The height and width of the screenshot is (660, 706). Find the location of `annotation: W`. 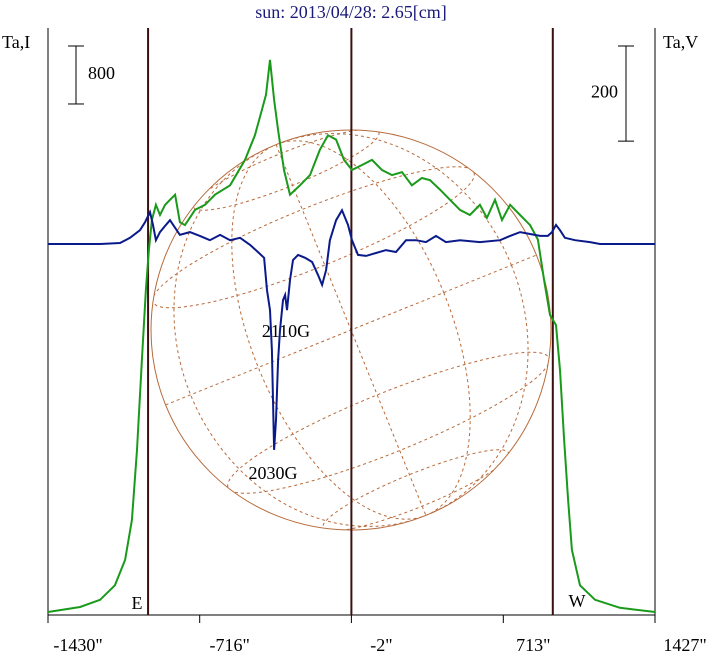

annotation: W is located at coordinates (577, 601).